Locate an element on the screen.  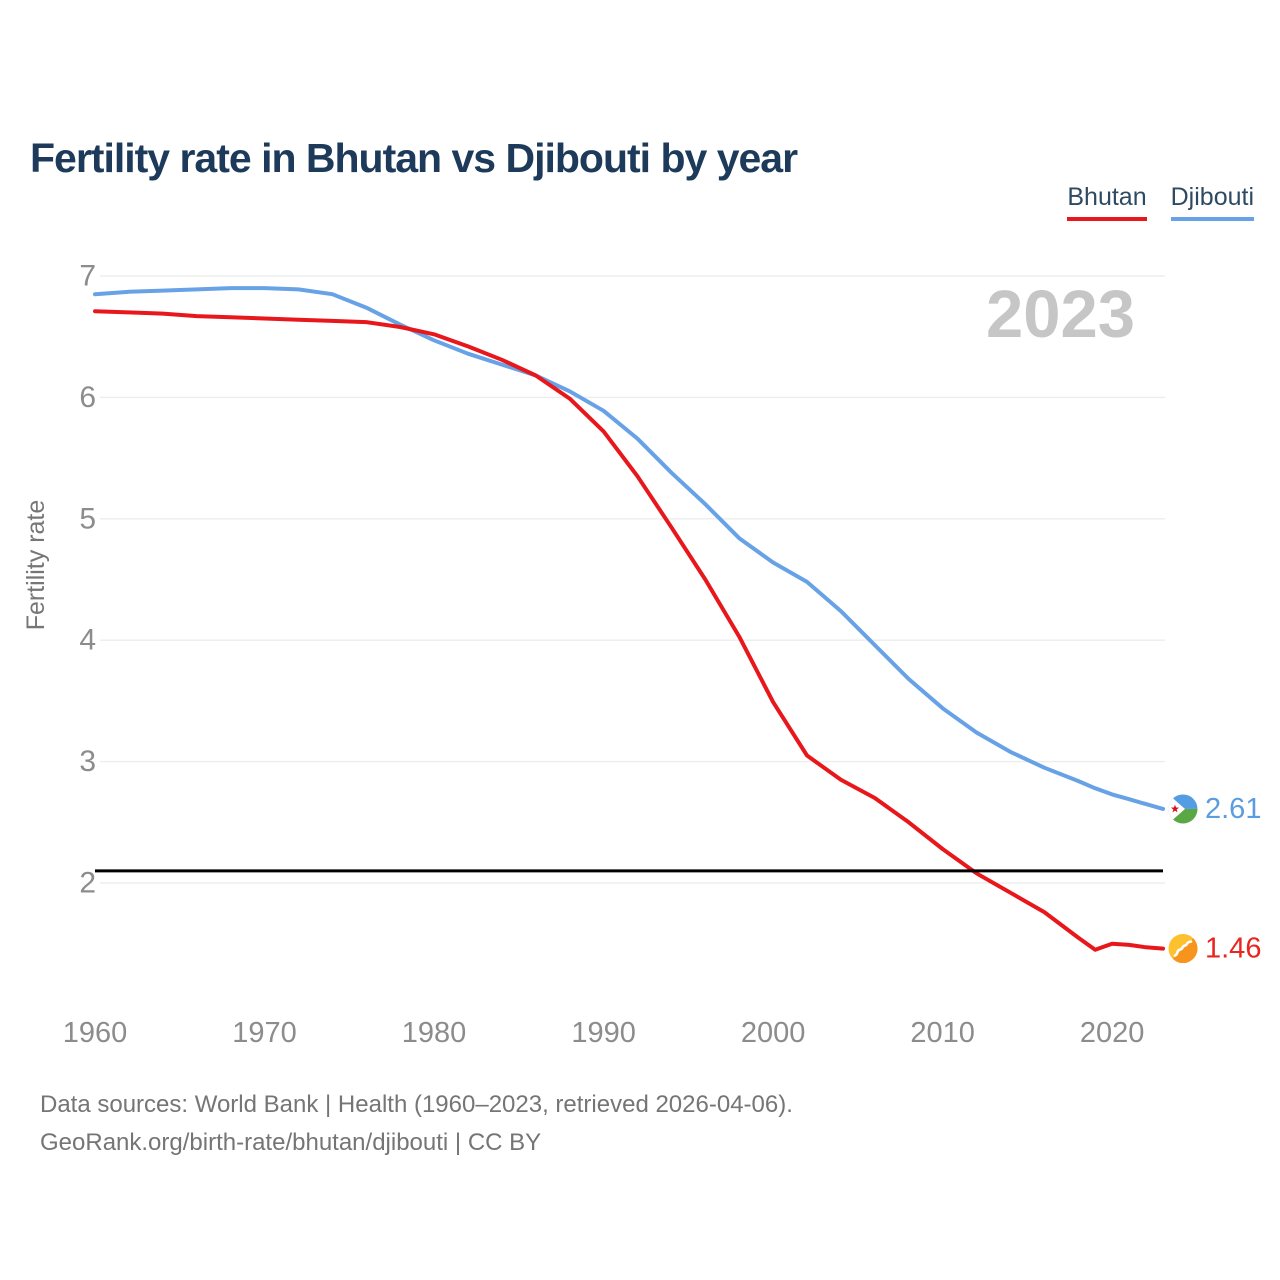
x-tick-label: 2010 is located at coordinates (942, 1033).